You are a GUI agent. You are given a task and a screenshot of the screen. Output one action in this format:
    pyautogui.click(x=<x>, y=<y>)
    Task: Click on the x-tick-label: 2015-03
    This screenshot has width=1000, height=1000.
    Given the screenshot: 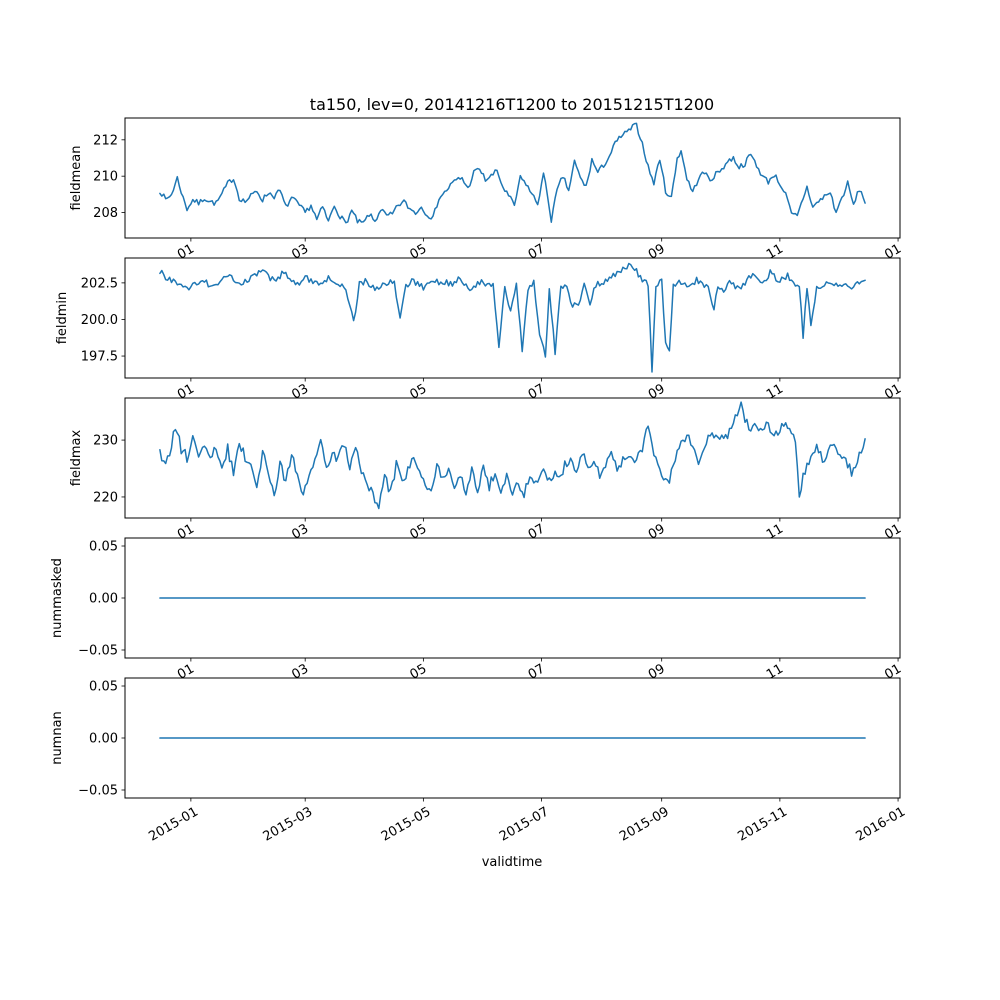 What is the action you would take?
    pyautogui.click(x=288, y=824)
    